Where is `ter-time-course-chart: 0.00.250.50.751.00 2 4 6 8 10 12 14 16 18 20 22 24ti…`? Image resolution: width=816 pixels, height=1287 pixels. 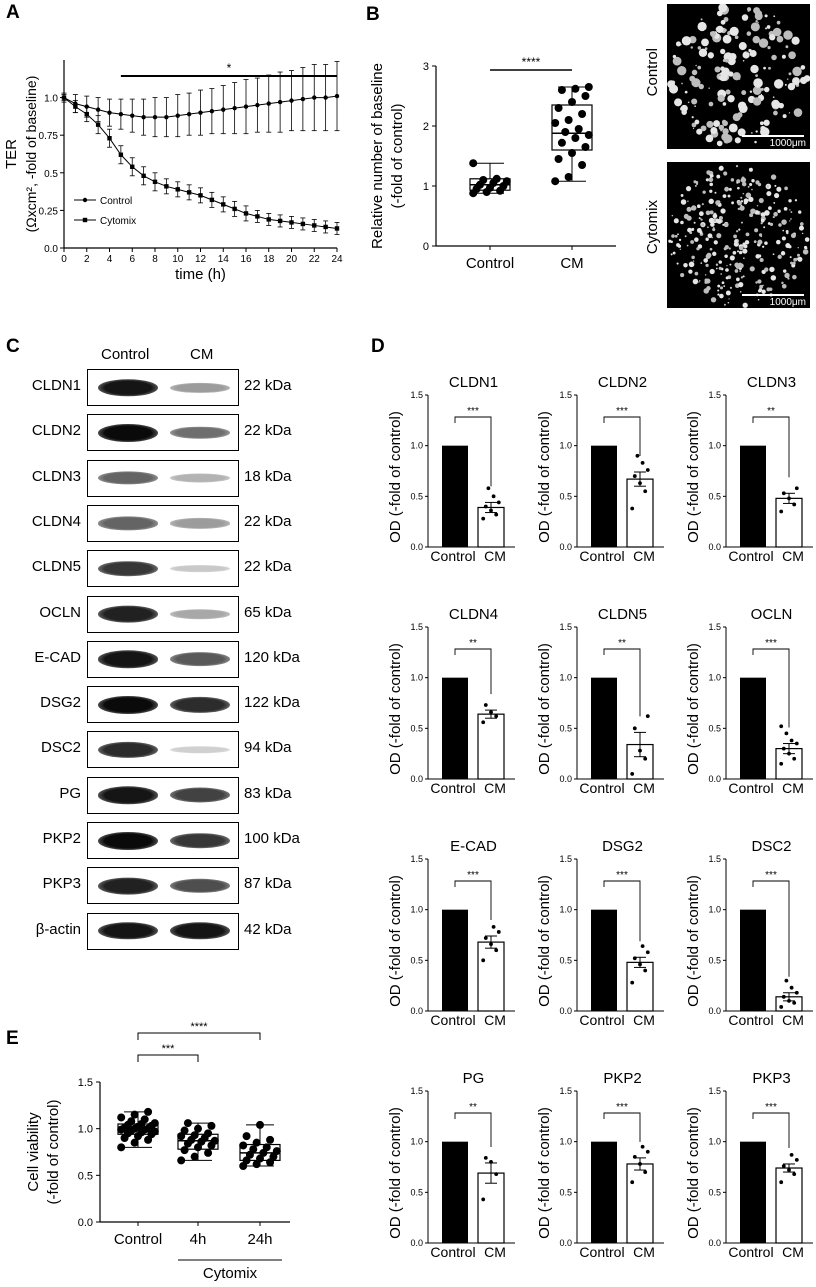 ter-time-course-chart: 0.00.250.50.751.00 2 4 6 8 10 12 14 16 18 20 22 24ti… is located at coordinates (173, 171).